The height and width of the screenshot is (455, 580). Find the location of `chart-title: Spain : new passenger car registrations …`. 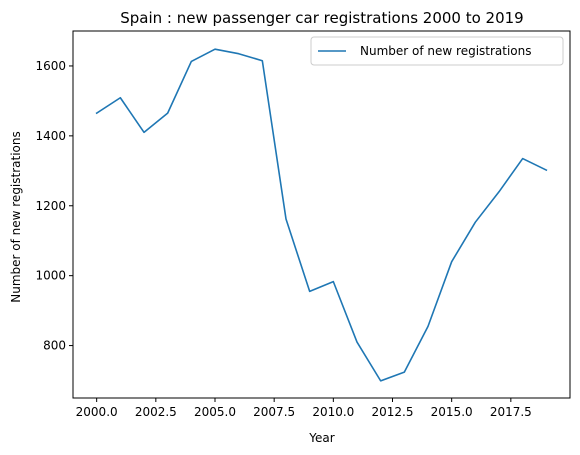

chart-title: Spain : new passenger car registrations … is located at coordinates (321, 18).